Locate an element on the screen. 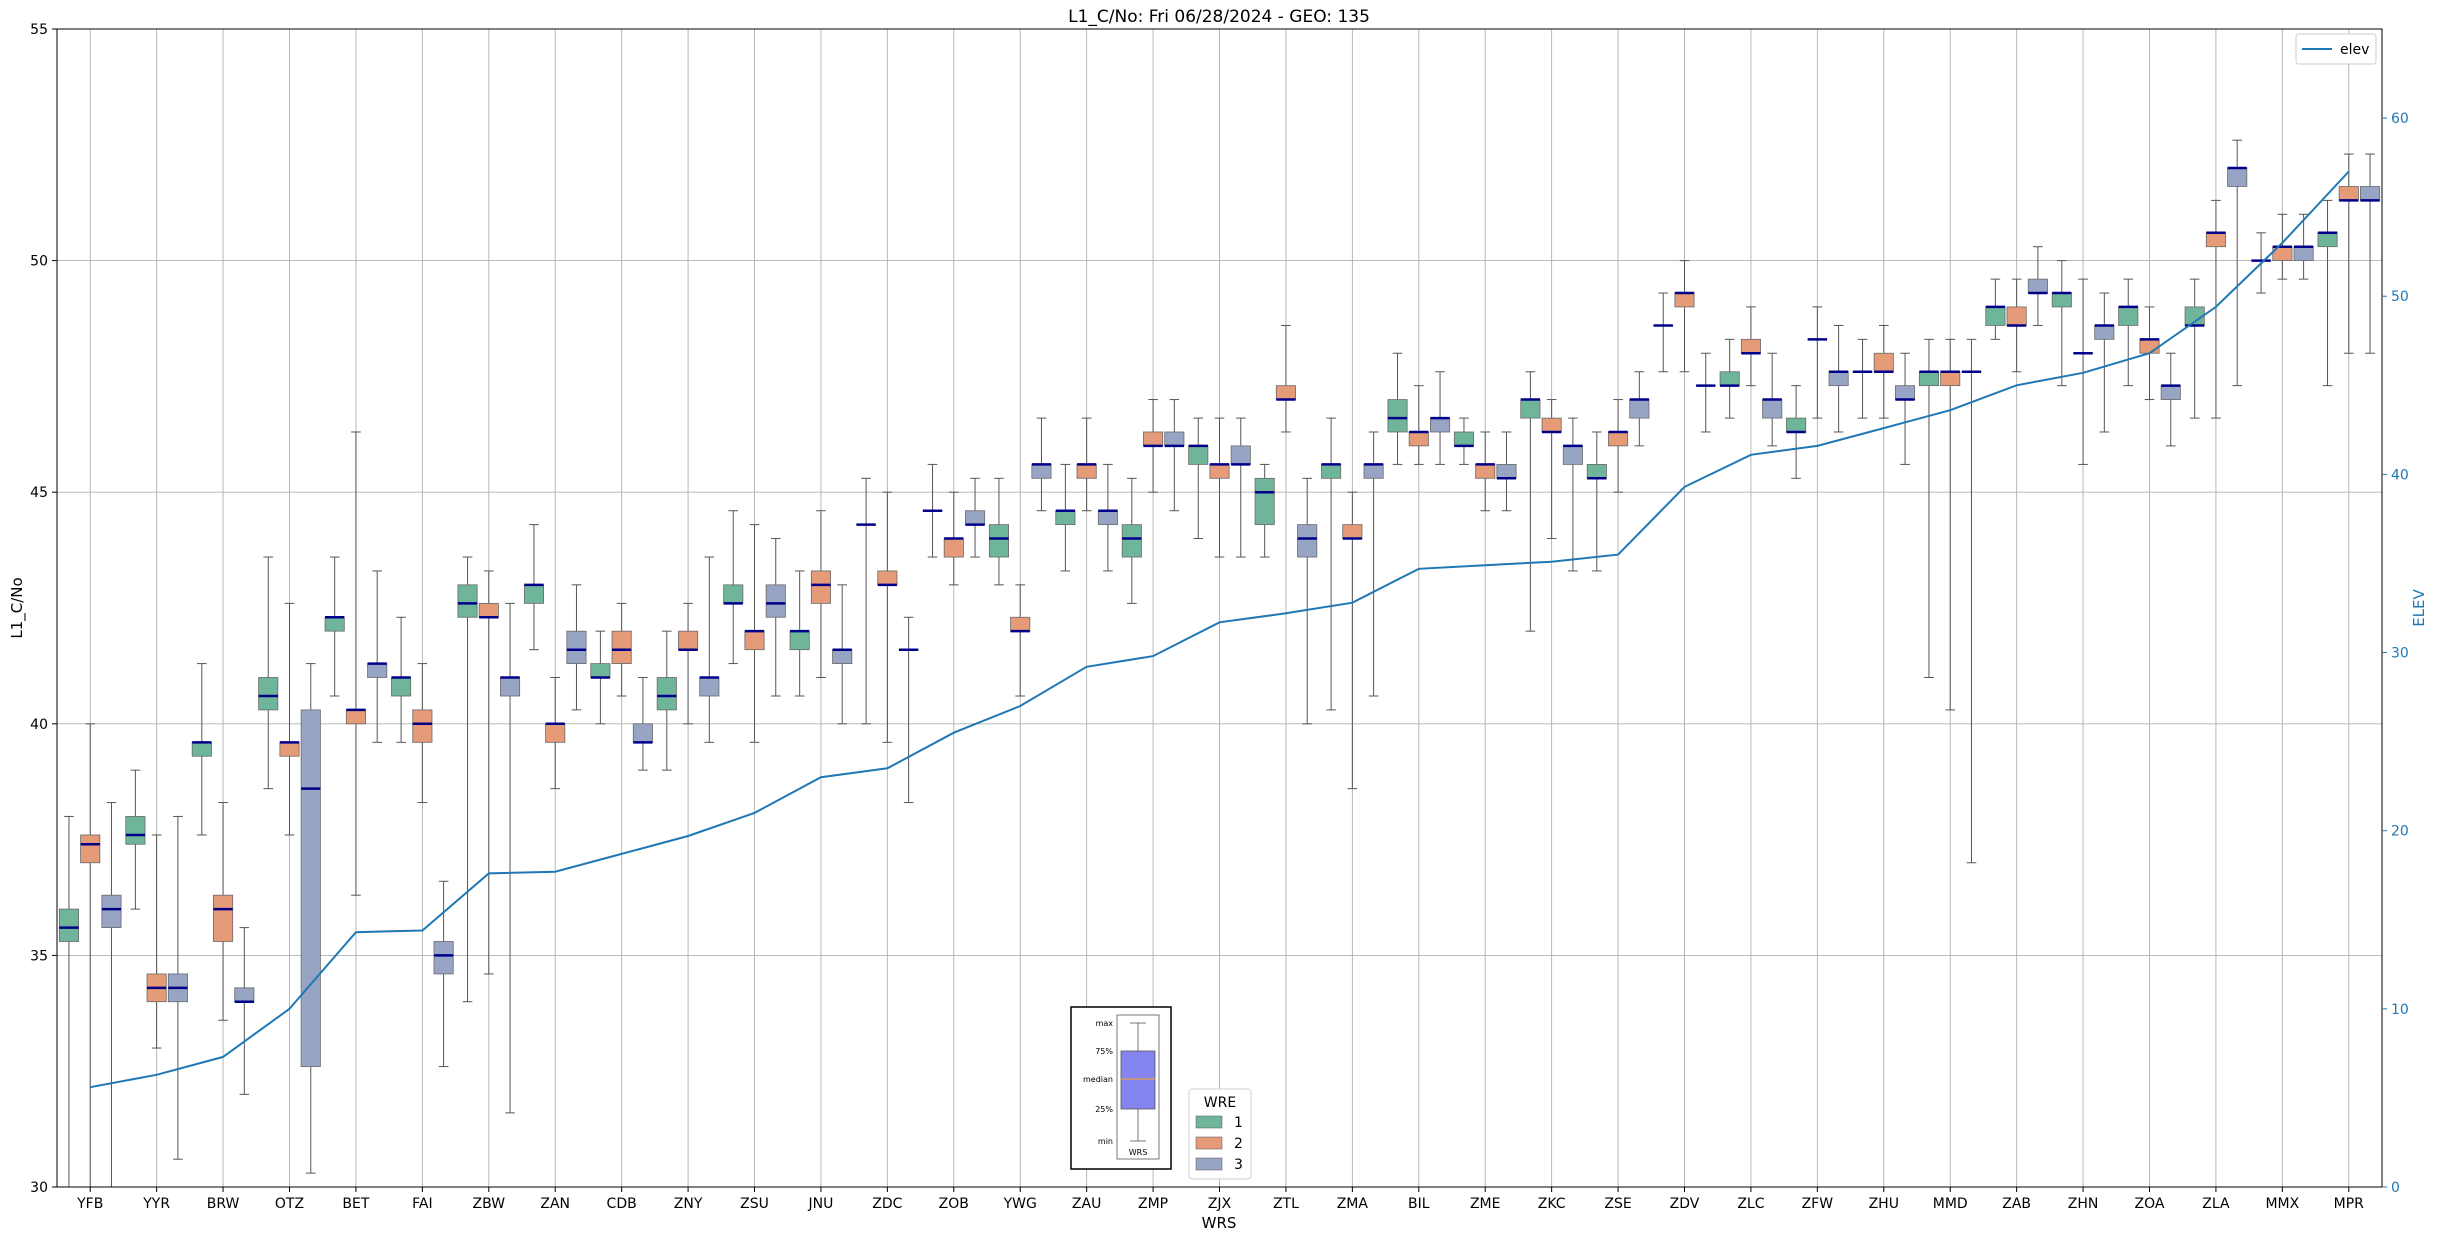 The image size is (2439, 1238). x-tick-label: ZFW is located at coordinates (1818, 1204).